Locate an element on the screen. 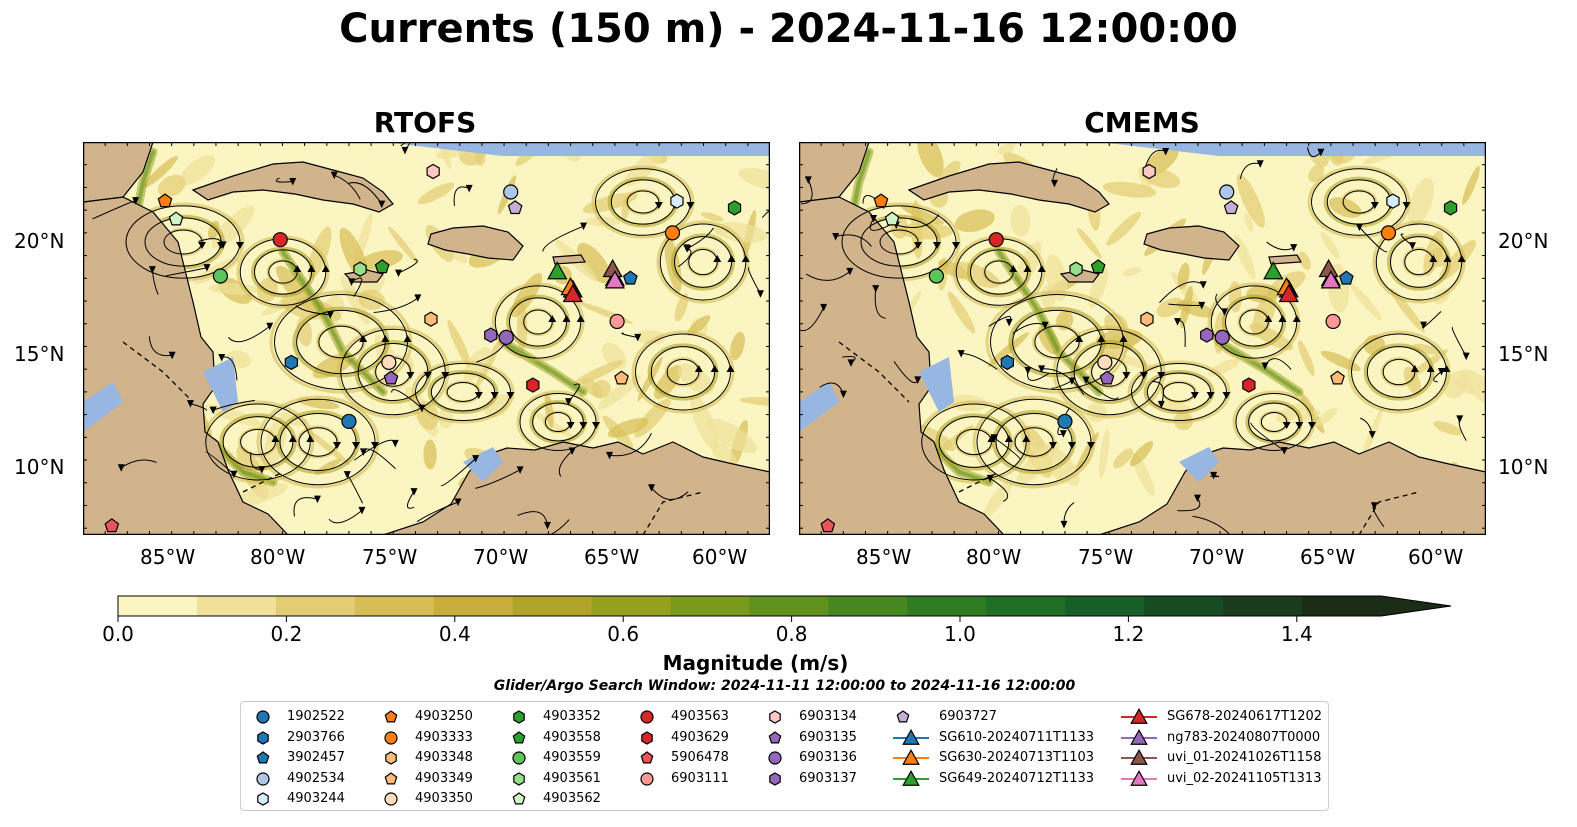 The image size is (1577, 827). legend-label: 6903111 is located at coordinates (700, 778).